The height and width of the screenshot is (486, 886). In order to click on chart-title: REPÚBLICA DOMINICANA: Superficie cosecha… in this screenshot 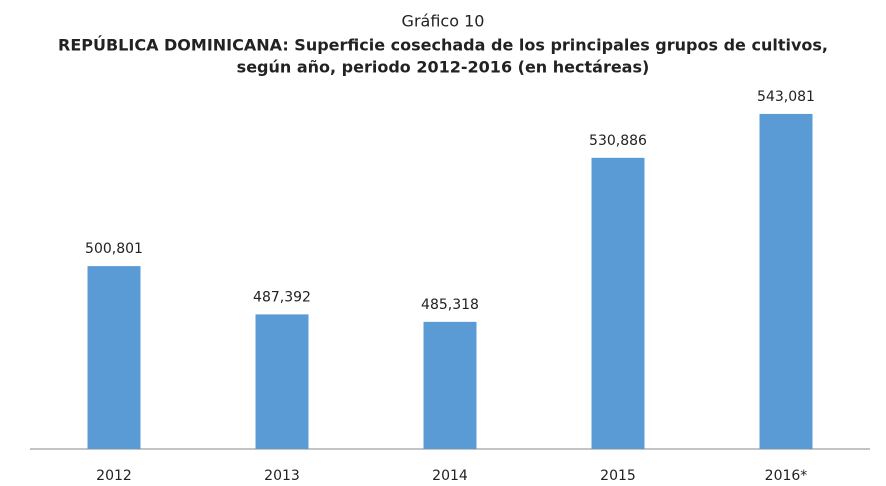, I will do `click(443, 45)`.